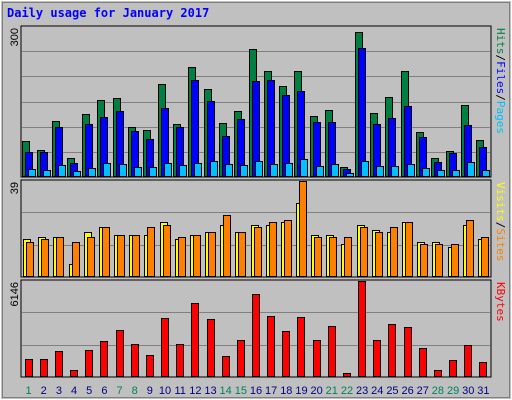  Describe the element at coordinates (179, 391) in the screenshot. I see `day-label-11: 11` at that location.